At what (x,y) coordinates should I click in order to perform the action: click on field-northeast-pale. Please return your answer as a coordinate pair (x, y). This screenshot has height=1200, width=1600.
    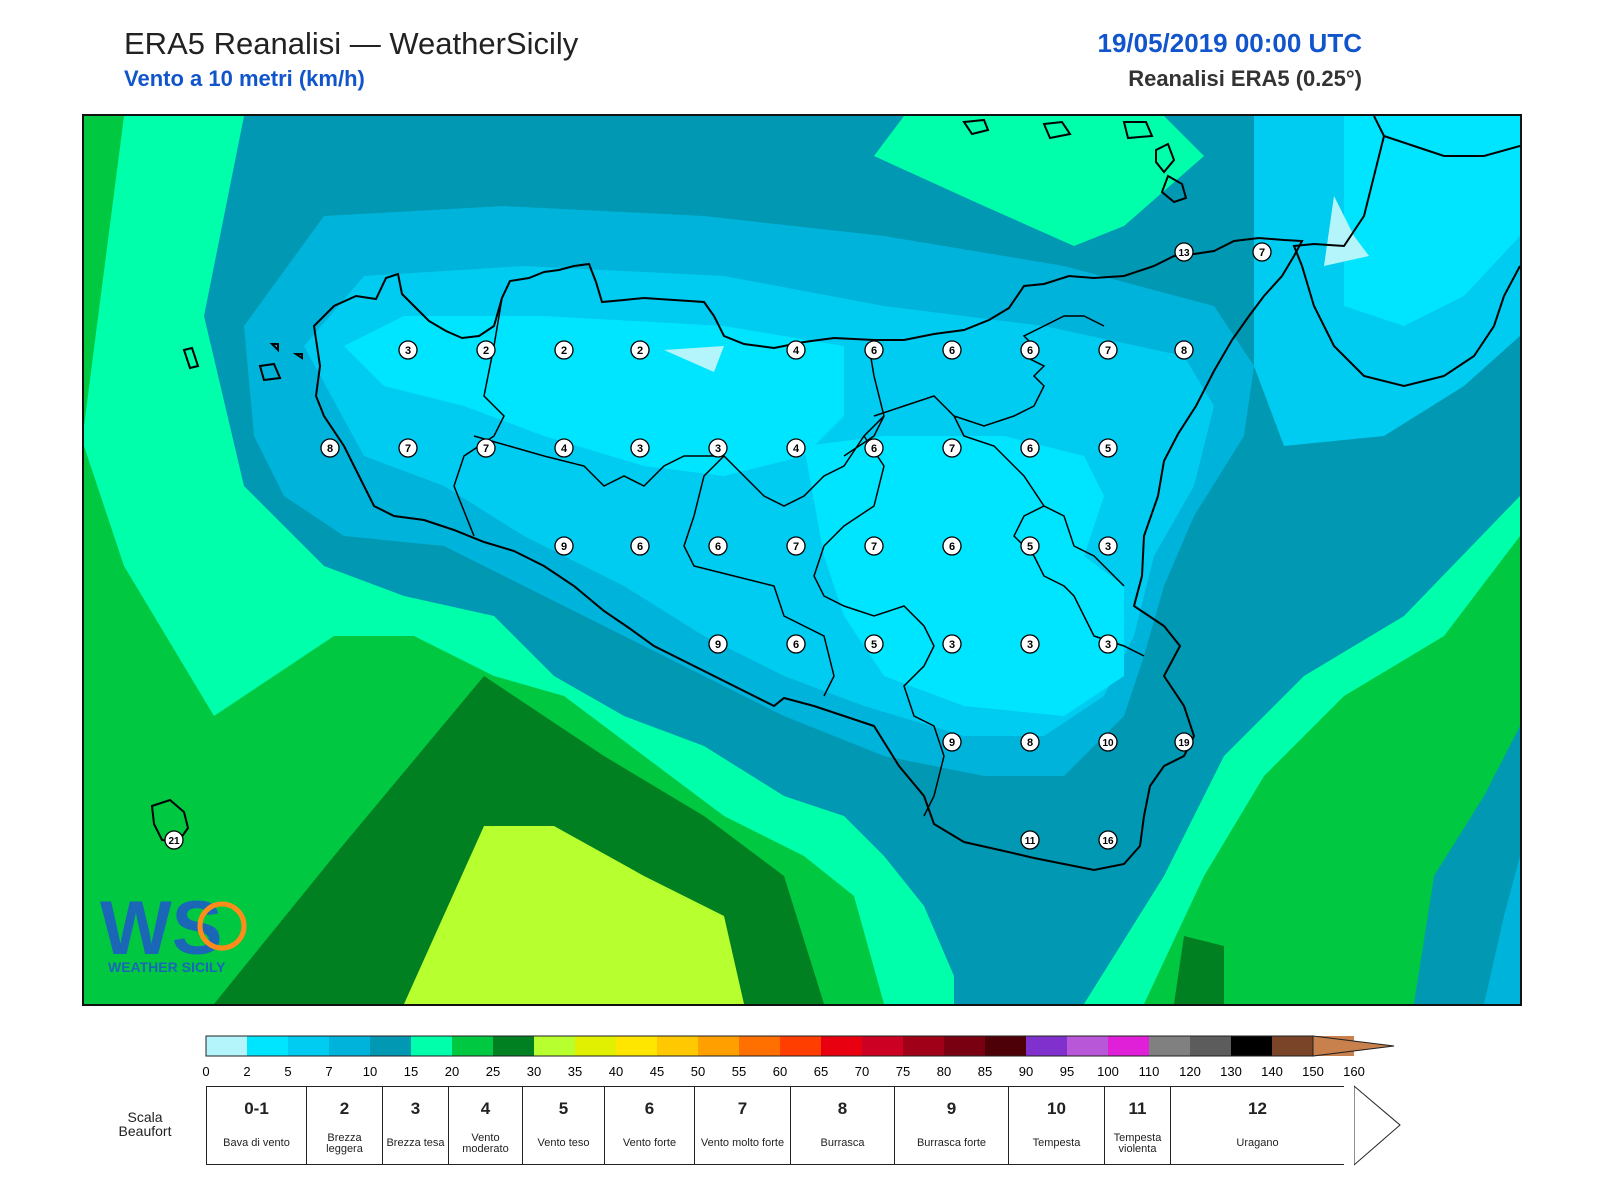
    Looking at the image, I should click on (1346, 231).